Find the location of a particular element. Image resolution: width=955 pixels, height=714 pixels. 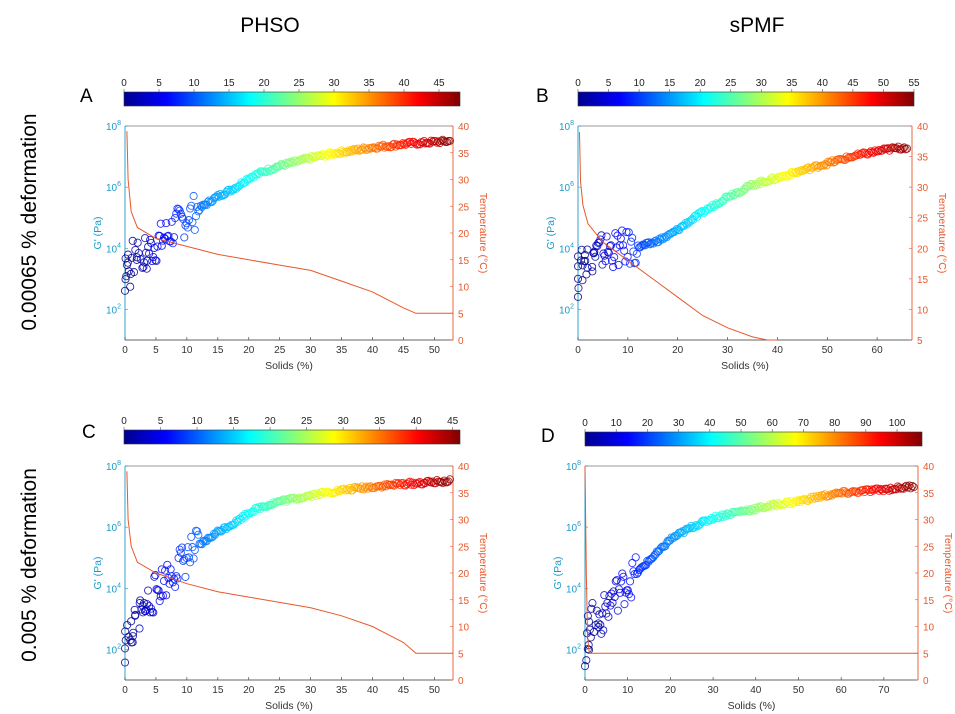

colorbar-tick-label: 90 is located at coordinates (866, 423).